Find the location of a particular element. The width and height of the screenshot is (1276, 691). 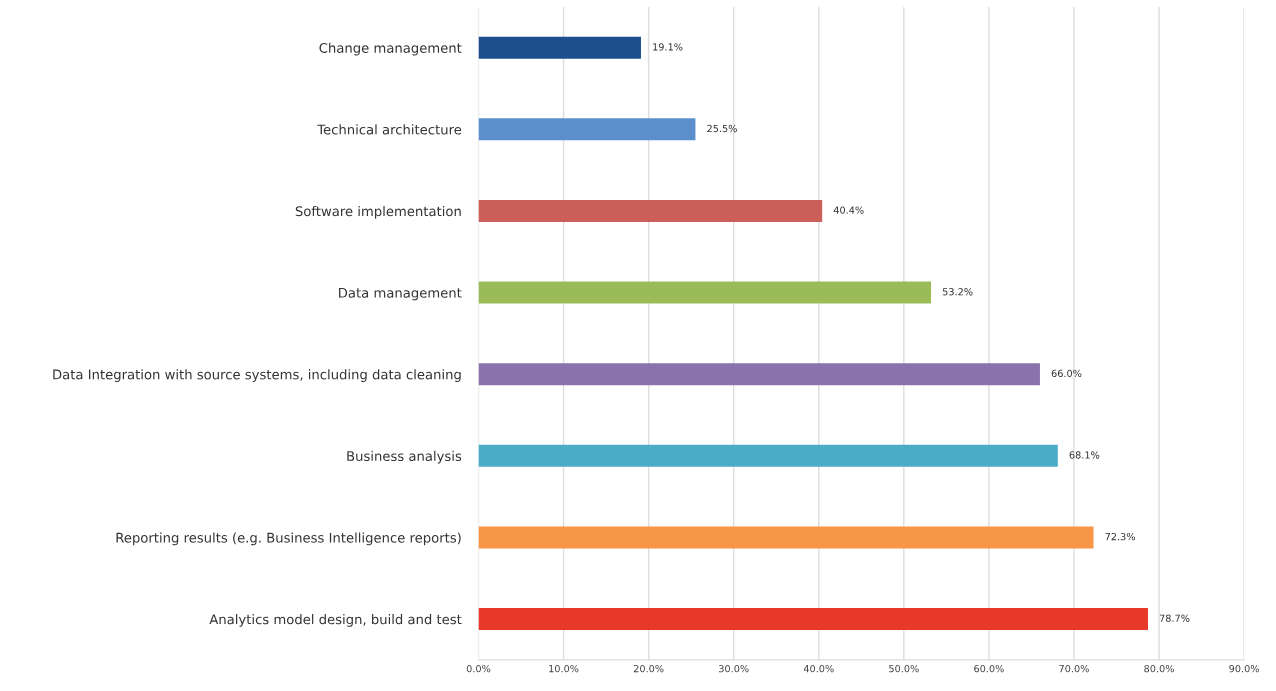

y-tick-label: Business analysis is located at coordinates (404, 457).